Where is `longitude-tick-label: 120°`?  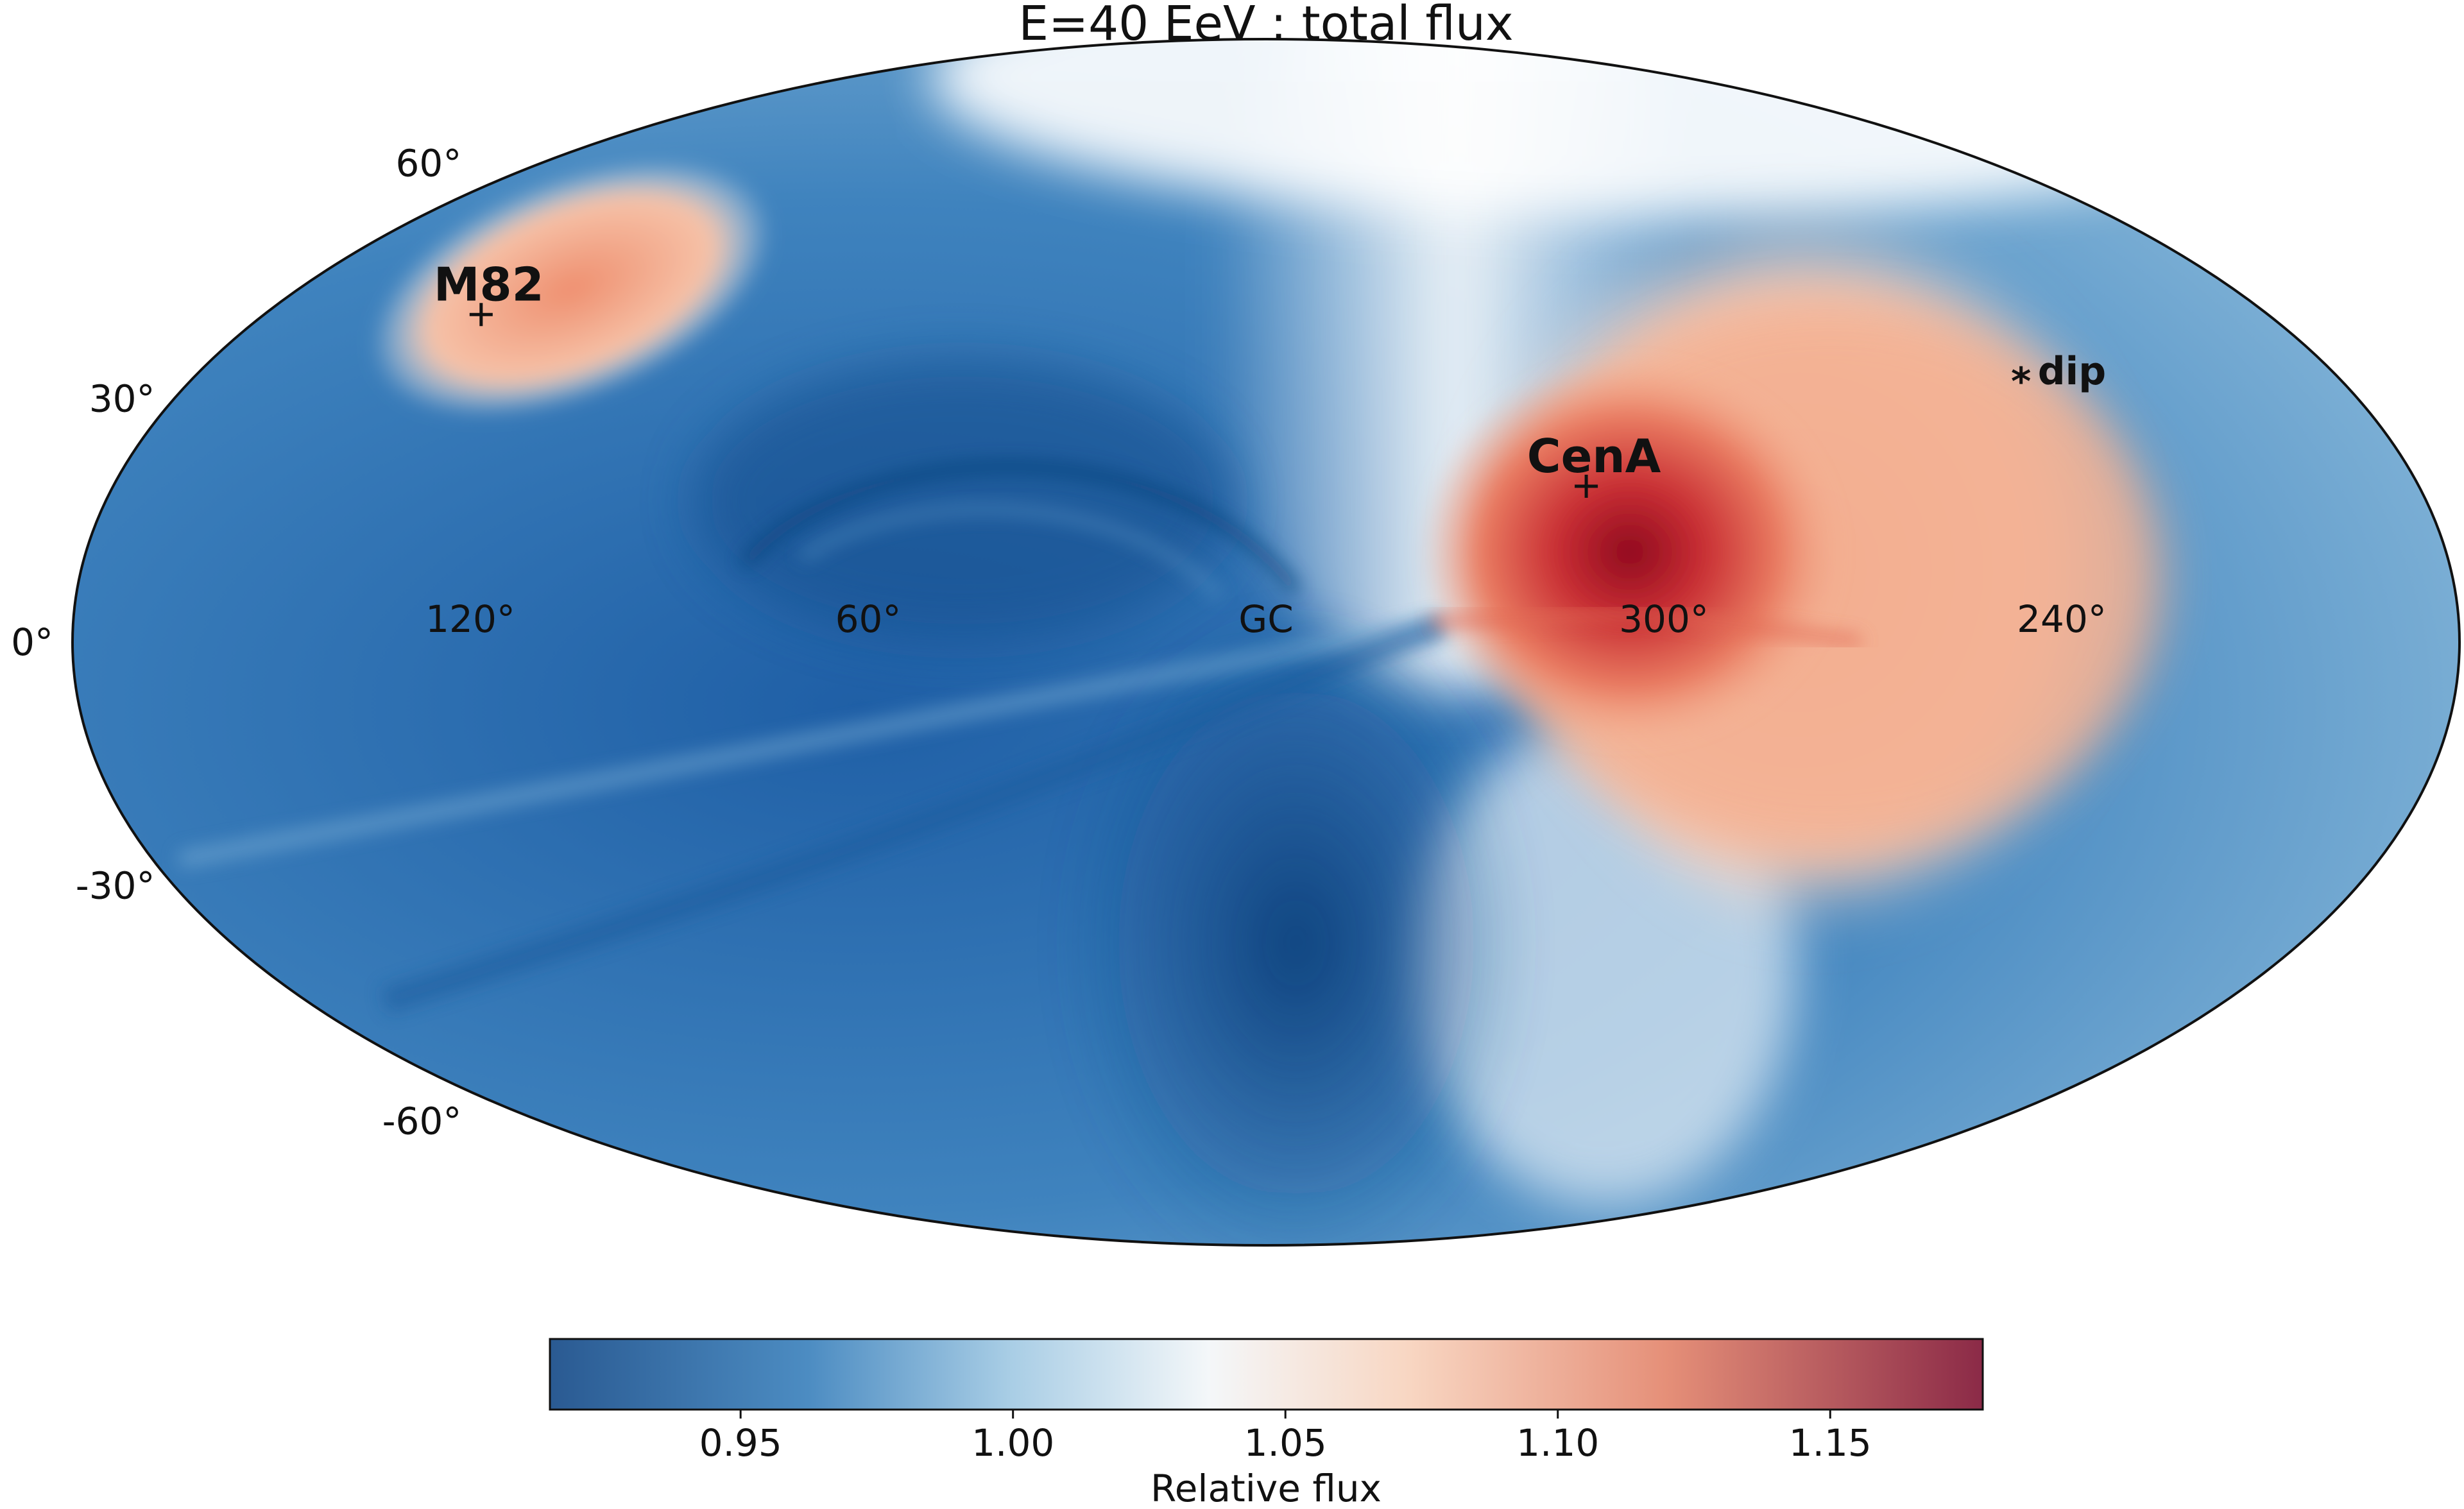
longitude-tick-label: 120° is located at coordinates (470, 619).